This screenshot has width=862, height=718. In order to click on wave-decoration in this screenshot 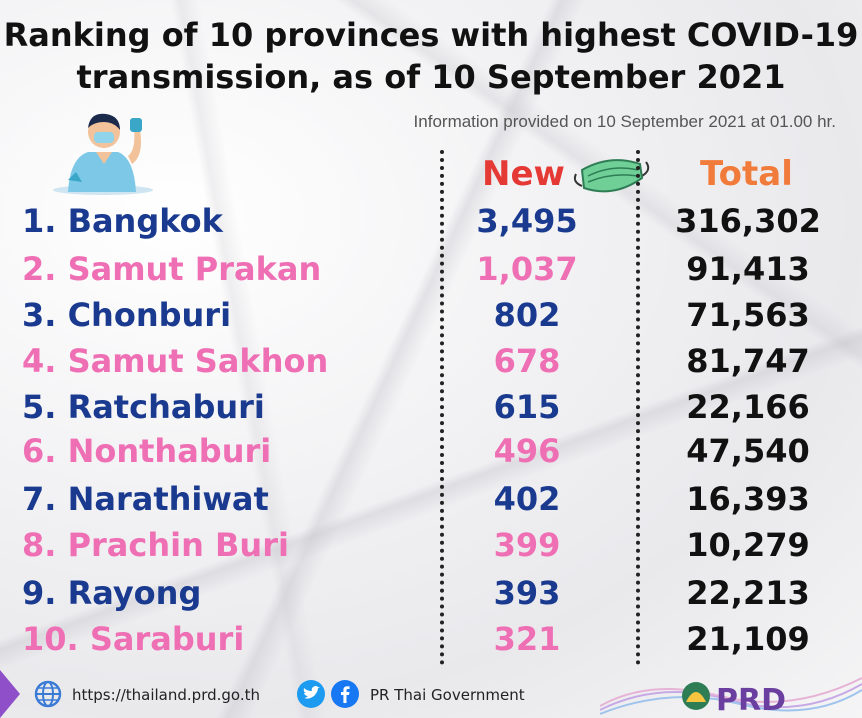, I will do `click(731, 696)`.